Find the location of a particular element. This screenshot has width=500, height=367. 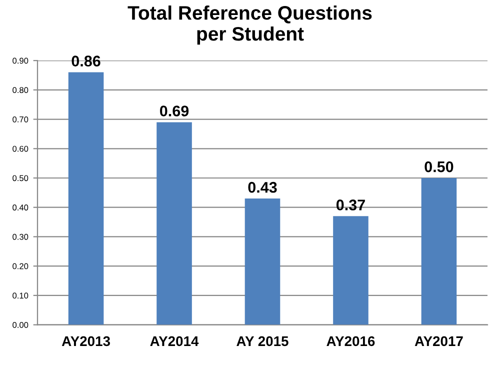

data-label: 0.86 is located at coordinates (86, 61).